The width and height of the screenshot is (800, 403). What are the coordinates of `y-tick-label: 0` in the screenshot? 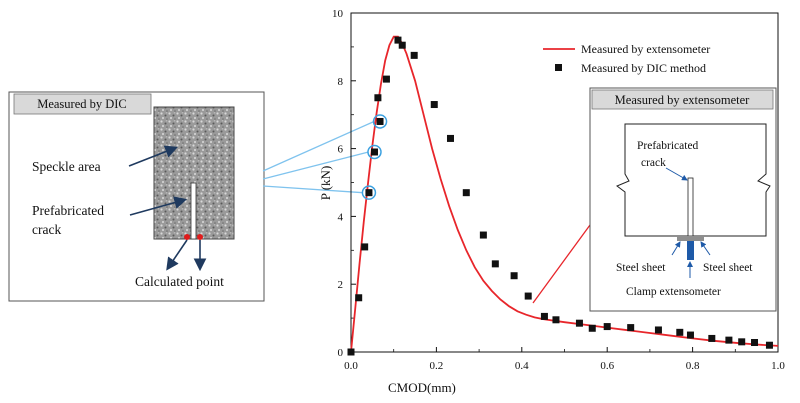 It's located at (341, 353).